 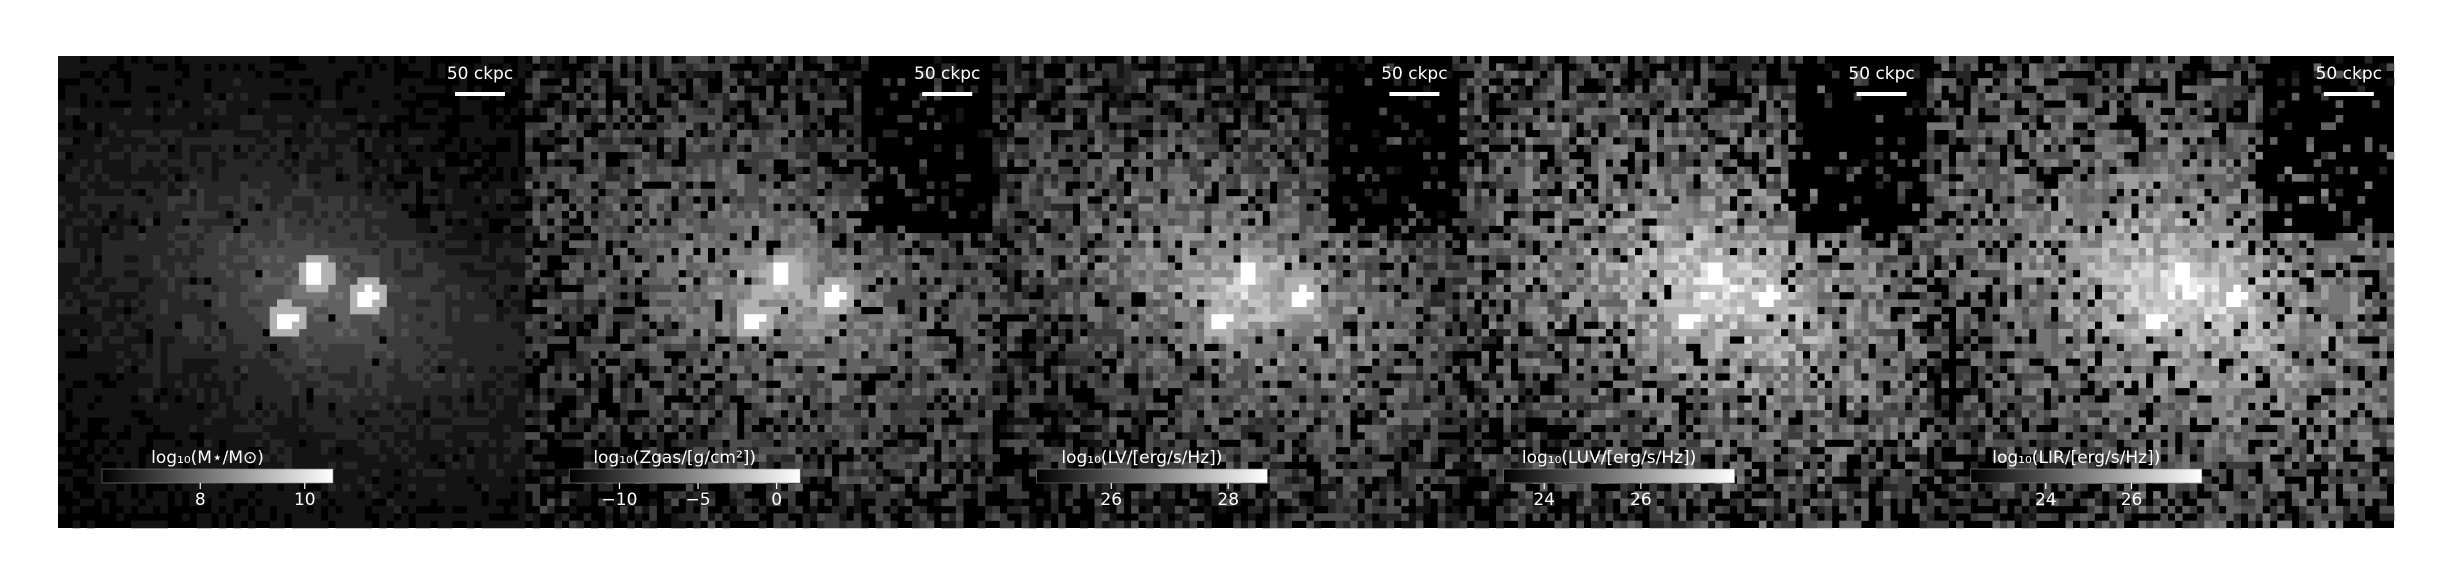 I want to click on colorbar-label: log₁₀(LV/[erg/s/Hz]), so click(x=1141, y=458).